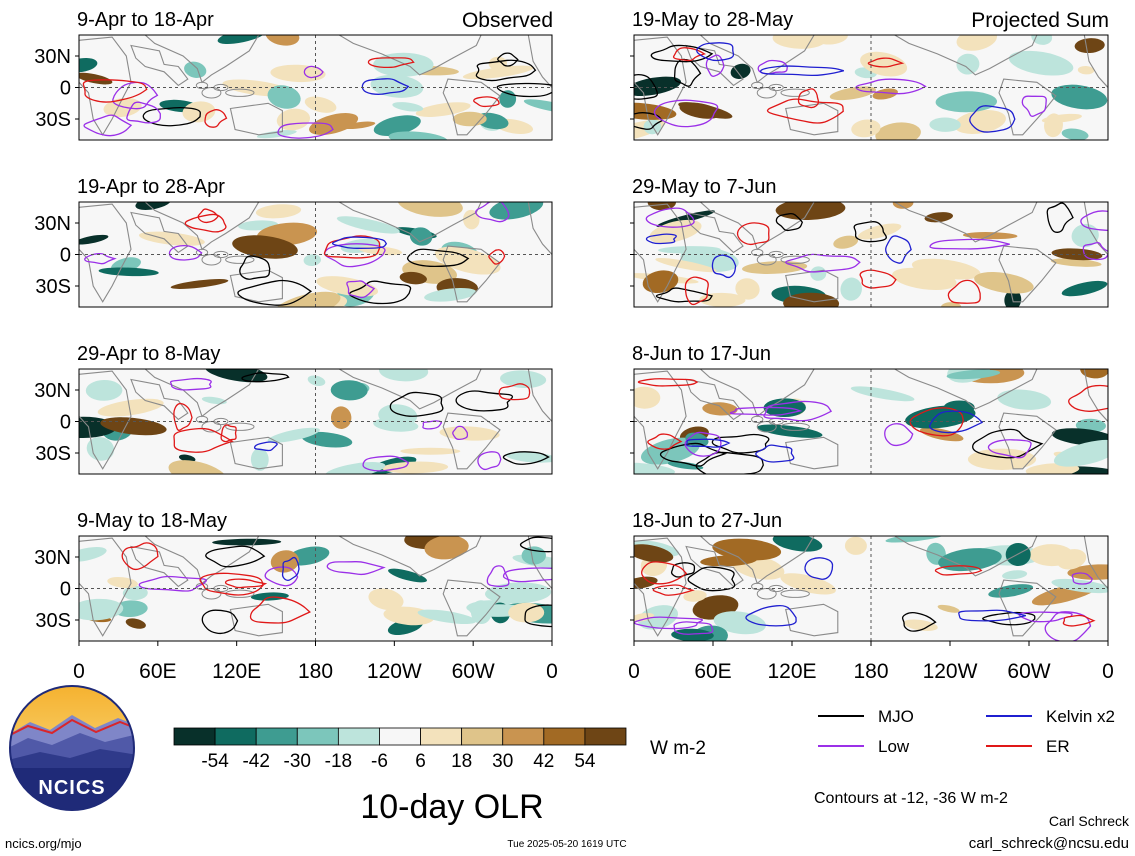  What do you see at coordinates (678, 748) in the screenshot?
I see `units-label: W m-2` at bounding box center [678, 748].